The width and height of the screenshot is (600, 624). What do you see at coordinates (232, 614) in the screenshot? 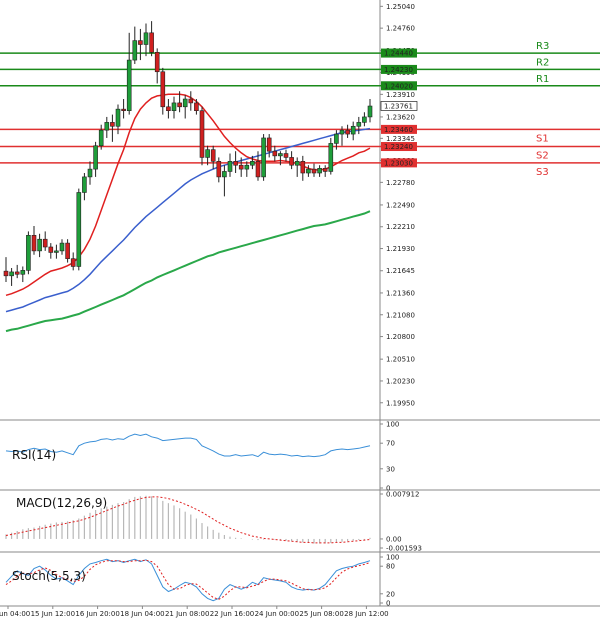
I see `time-tick-label: 22 Jun 16:00` at bounding box center [232, 614].